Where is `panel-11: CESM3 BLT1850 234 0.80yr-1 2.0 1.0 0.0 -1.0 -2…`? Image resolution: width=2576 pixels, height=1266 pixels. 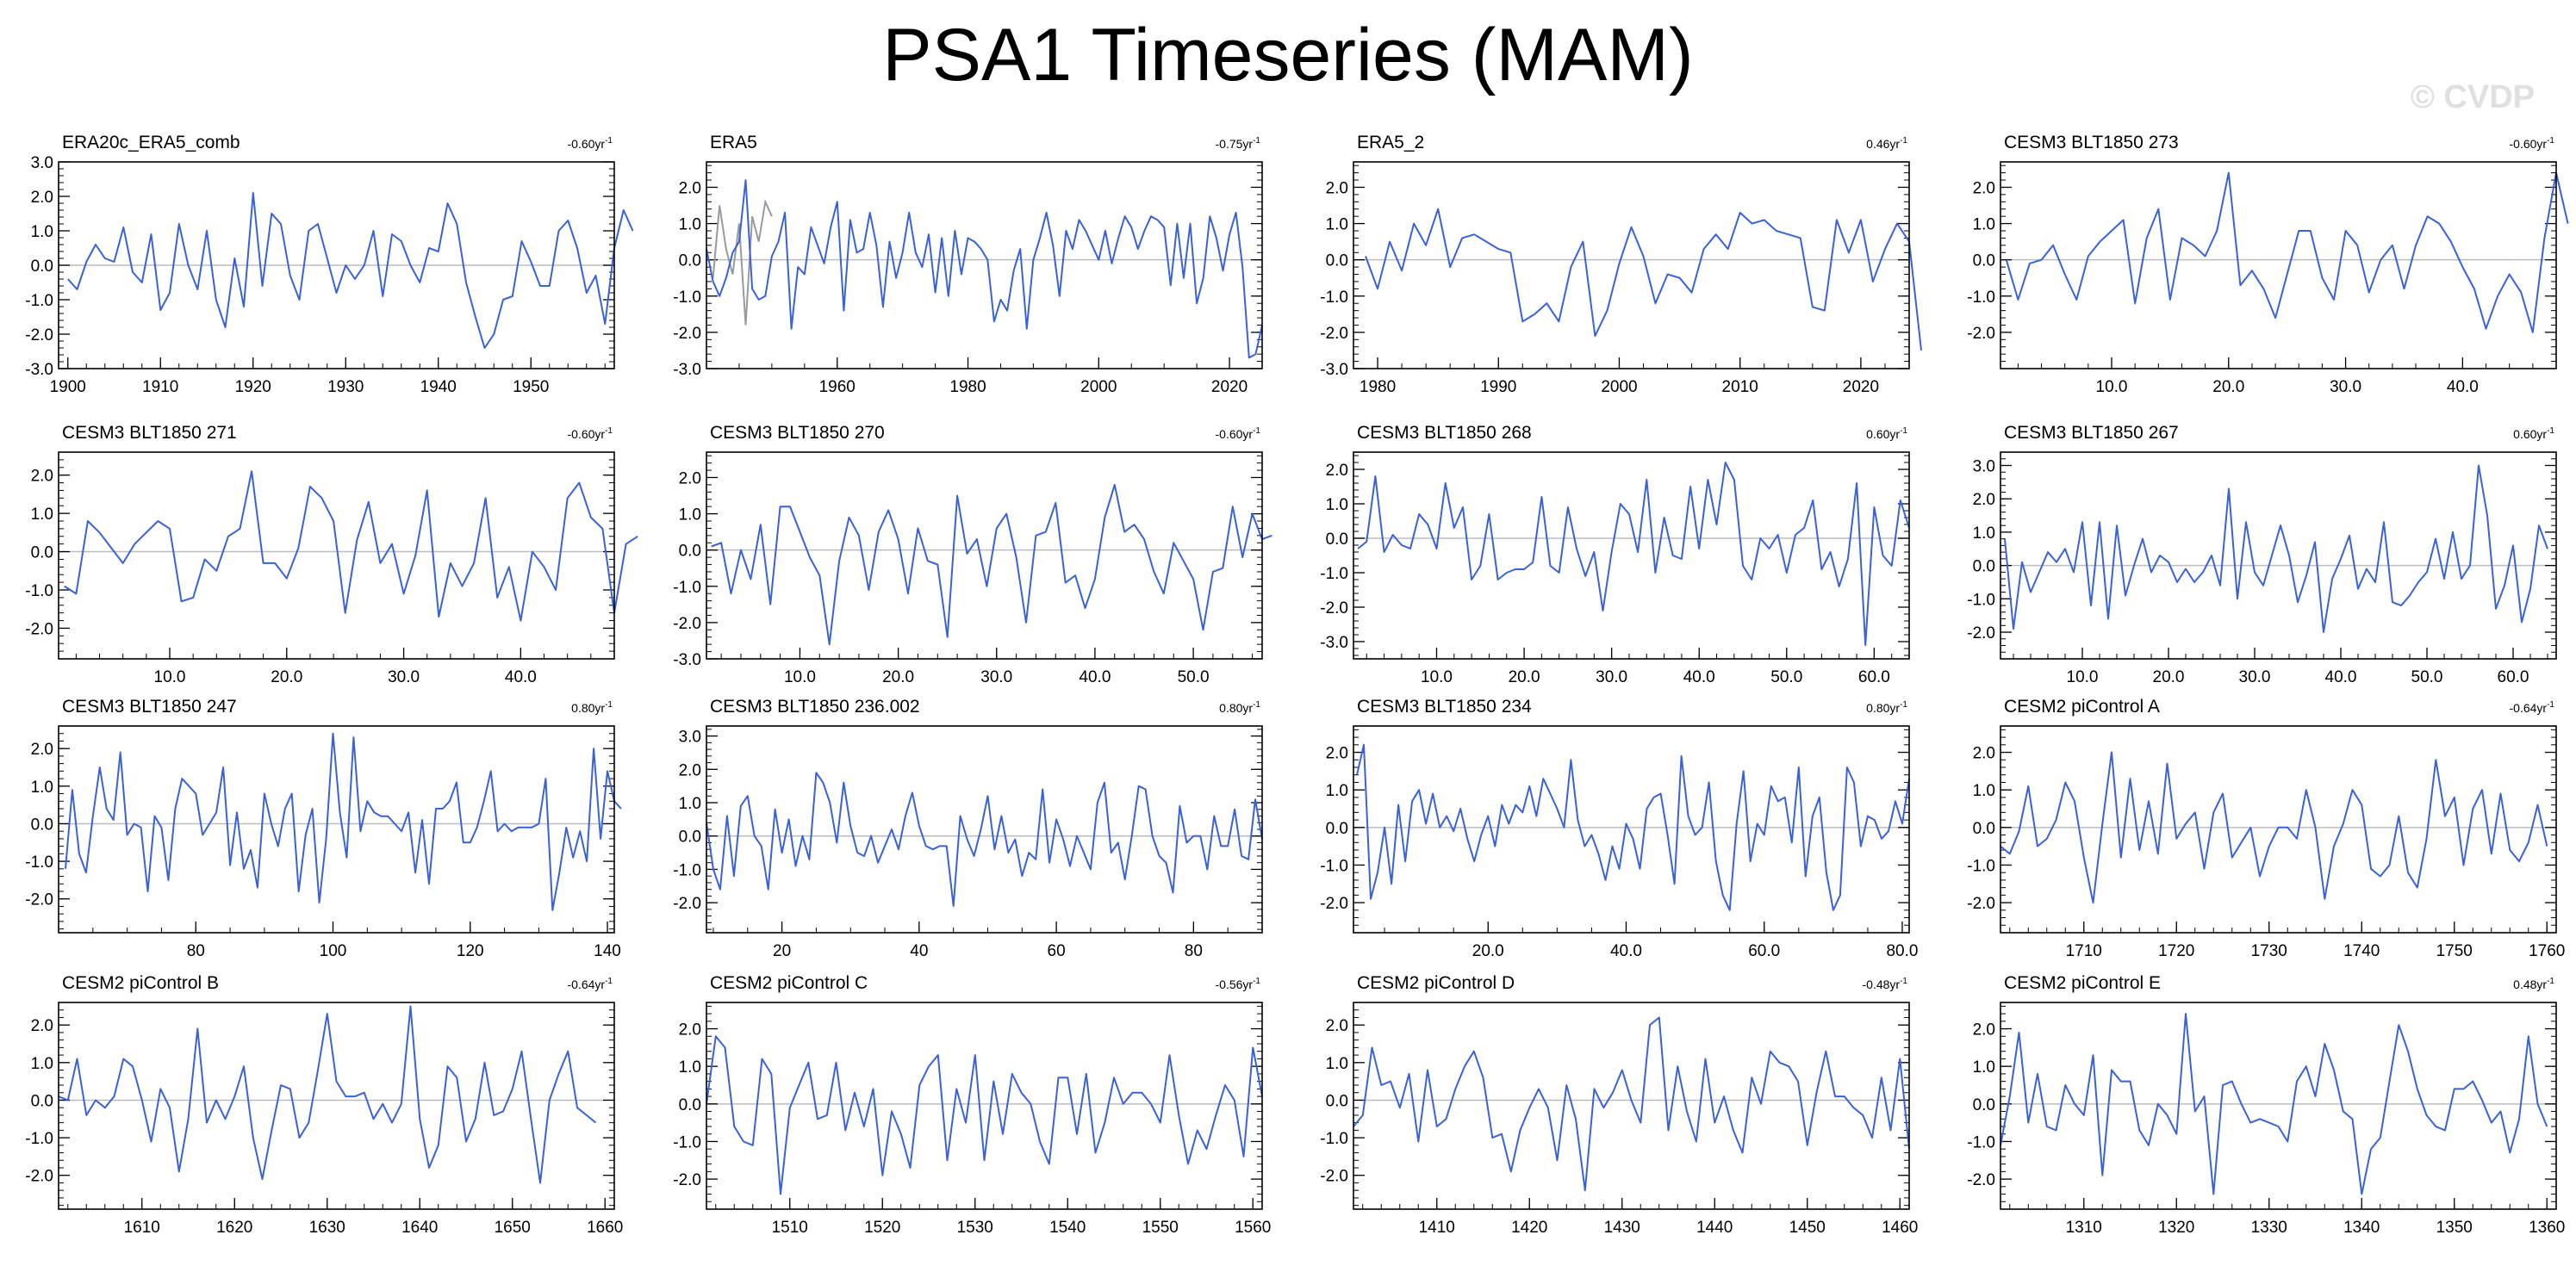
panel-11: CESM3 BLT1850 234 0.80yr-1 2.0 1.0 0.0 -1.0 -2… is located at coordinates (1619, 828).